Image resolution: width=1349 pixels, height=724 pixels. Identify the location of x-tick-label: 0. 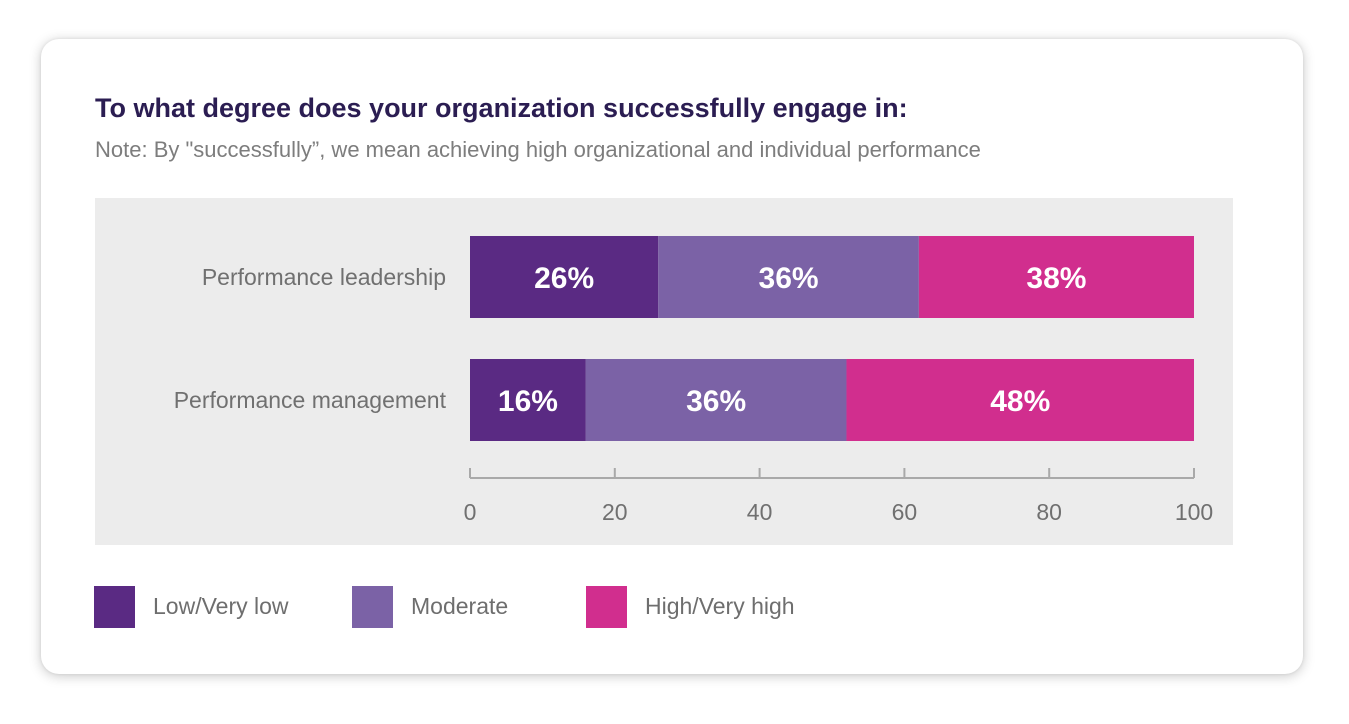
(470, 512).